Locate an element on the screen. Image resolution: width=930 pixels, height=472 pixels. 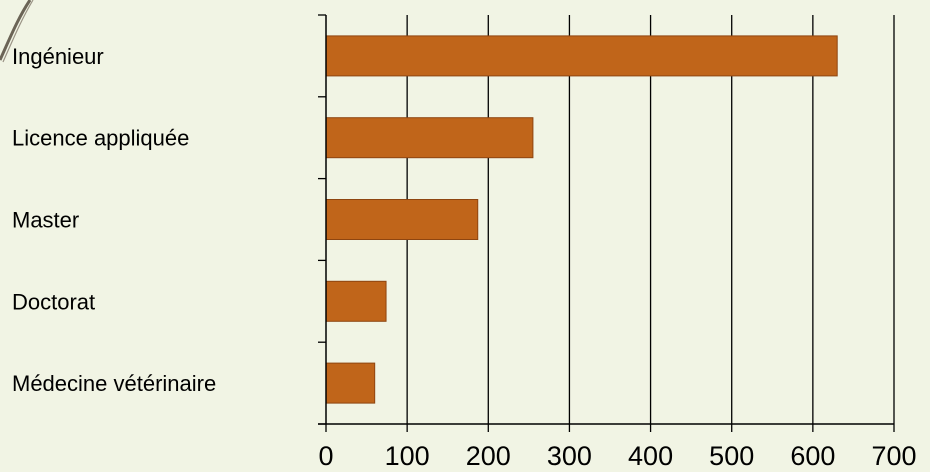
category-label-4: Doctorat is located at coordinates (53, 301).